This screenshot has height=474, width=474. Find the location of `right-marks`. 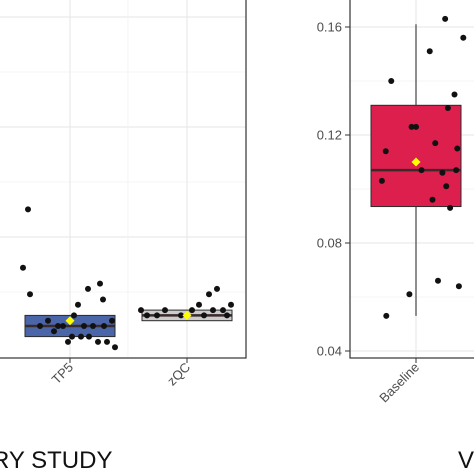

right-marks is located at coordinates (418, 167).